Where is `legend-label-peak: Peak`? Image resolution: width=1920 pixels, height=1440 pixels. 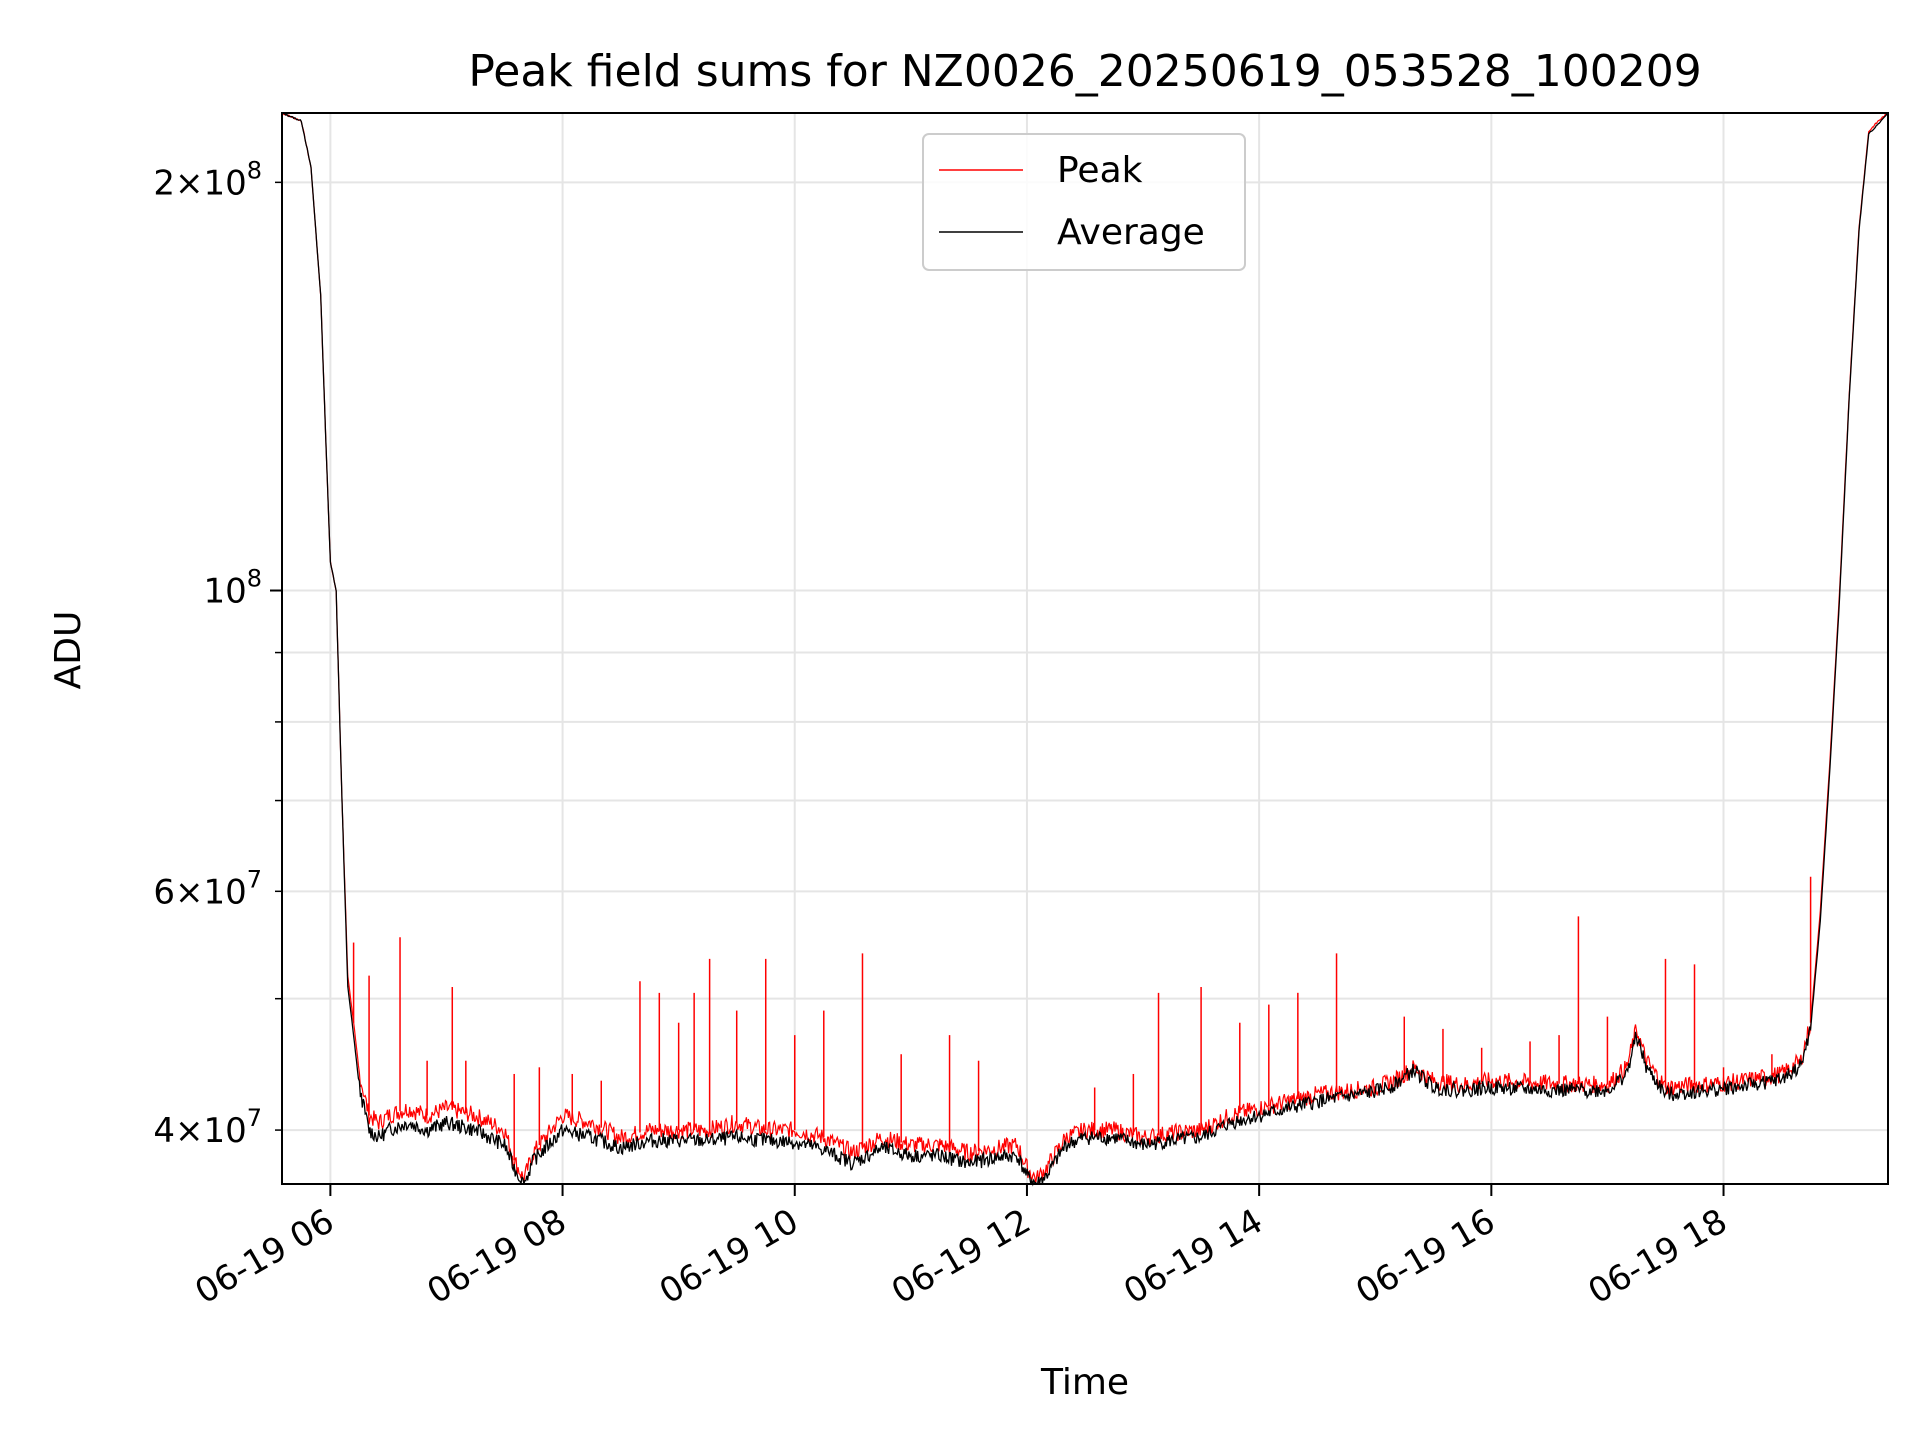
legend-label-peak: Peak is located at coordinates (1100, 170).